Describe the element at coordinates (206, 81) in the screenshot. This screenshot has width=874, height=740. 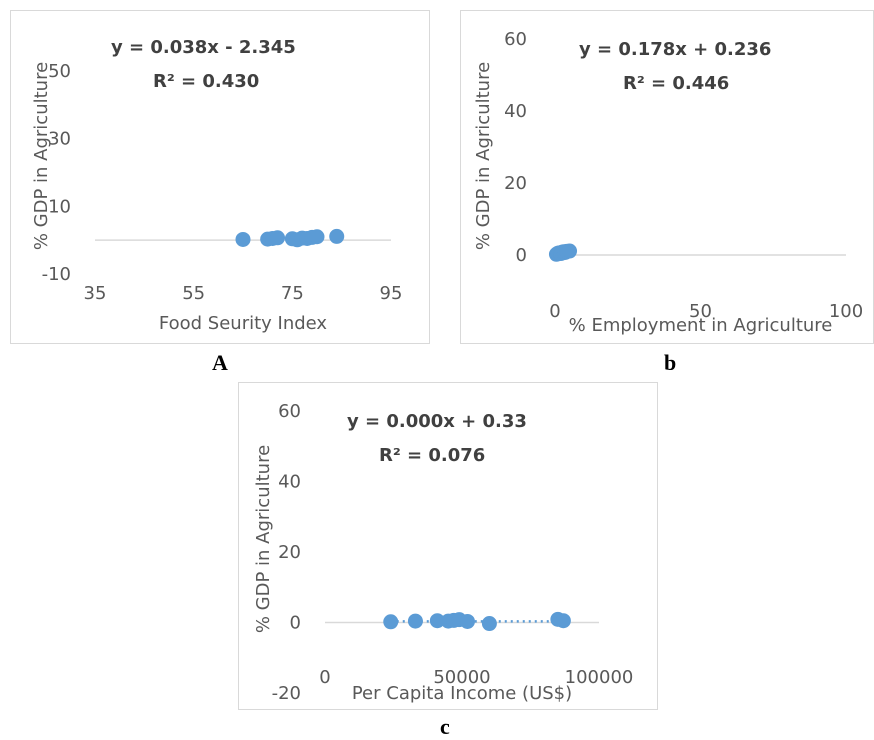
I see `r-squared-label: R² = 0.430` at that location.